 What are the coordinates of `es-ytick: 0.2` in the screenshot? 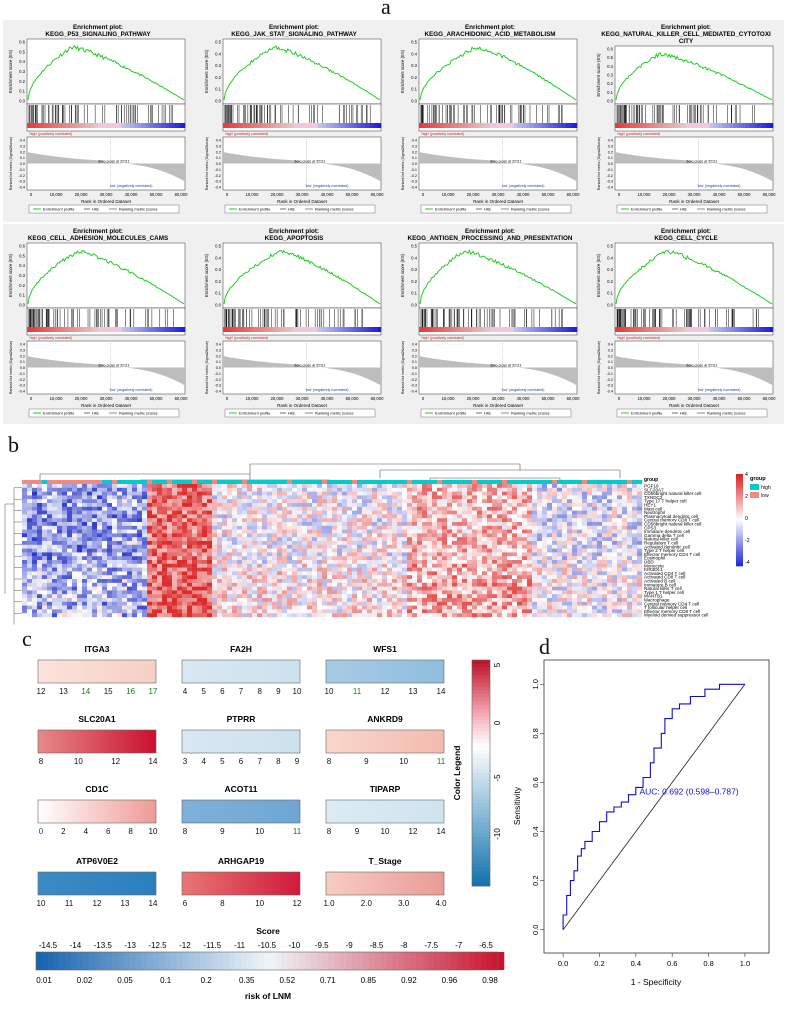 It's located at (414, 281).